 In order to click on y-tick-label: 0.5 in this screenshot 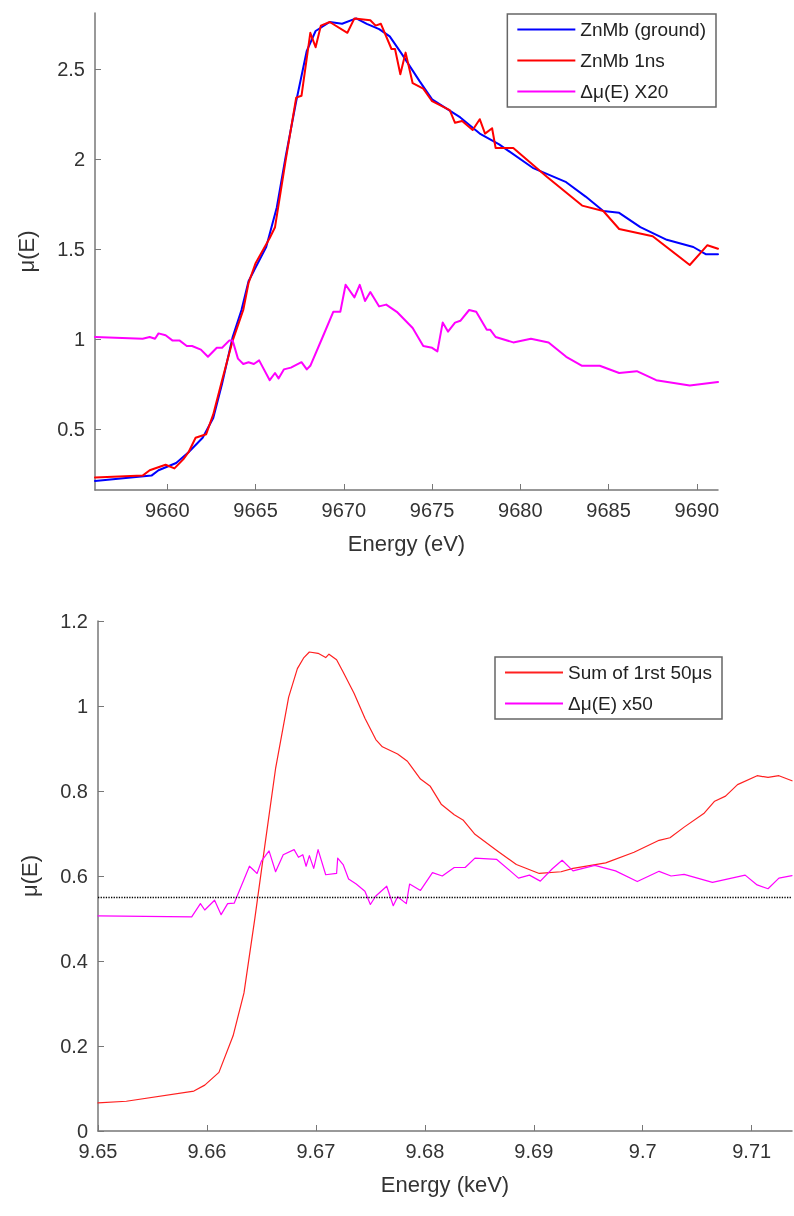, I will do `click(71, 428)`.